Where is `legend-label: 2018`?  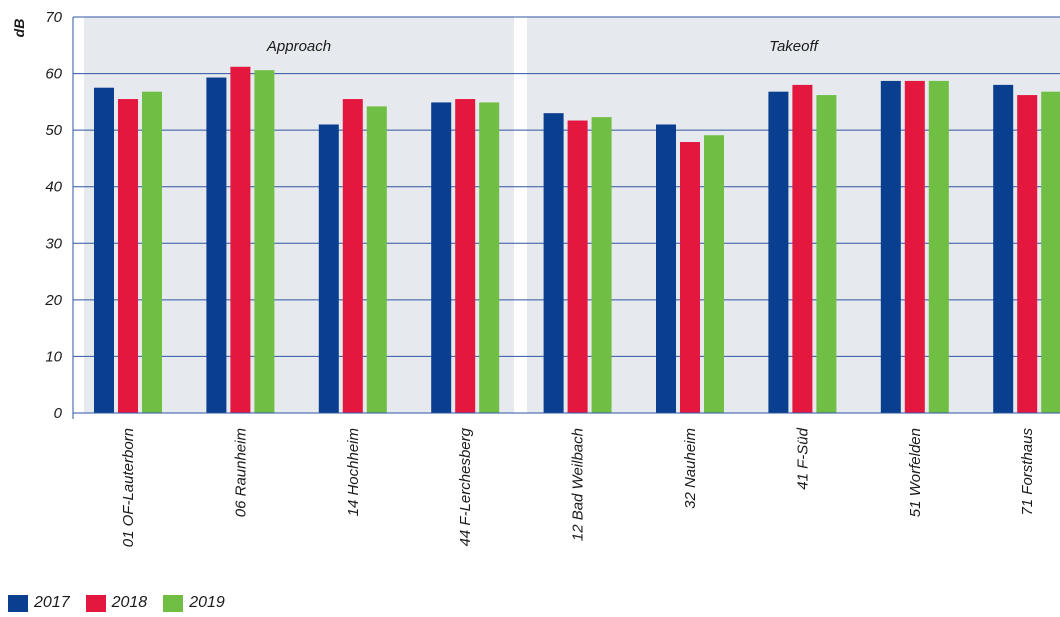 legend-label: 2018 is located at coordinates (129, 602).